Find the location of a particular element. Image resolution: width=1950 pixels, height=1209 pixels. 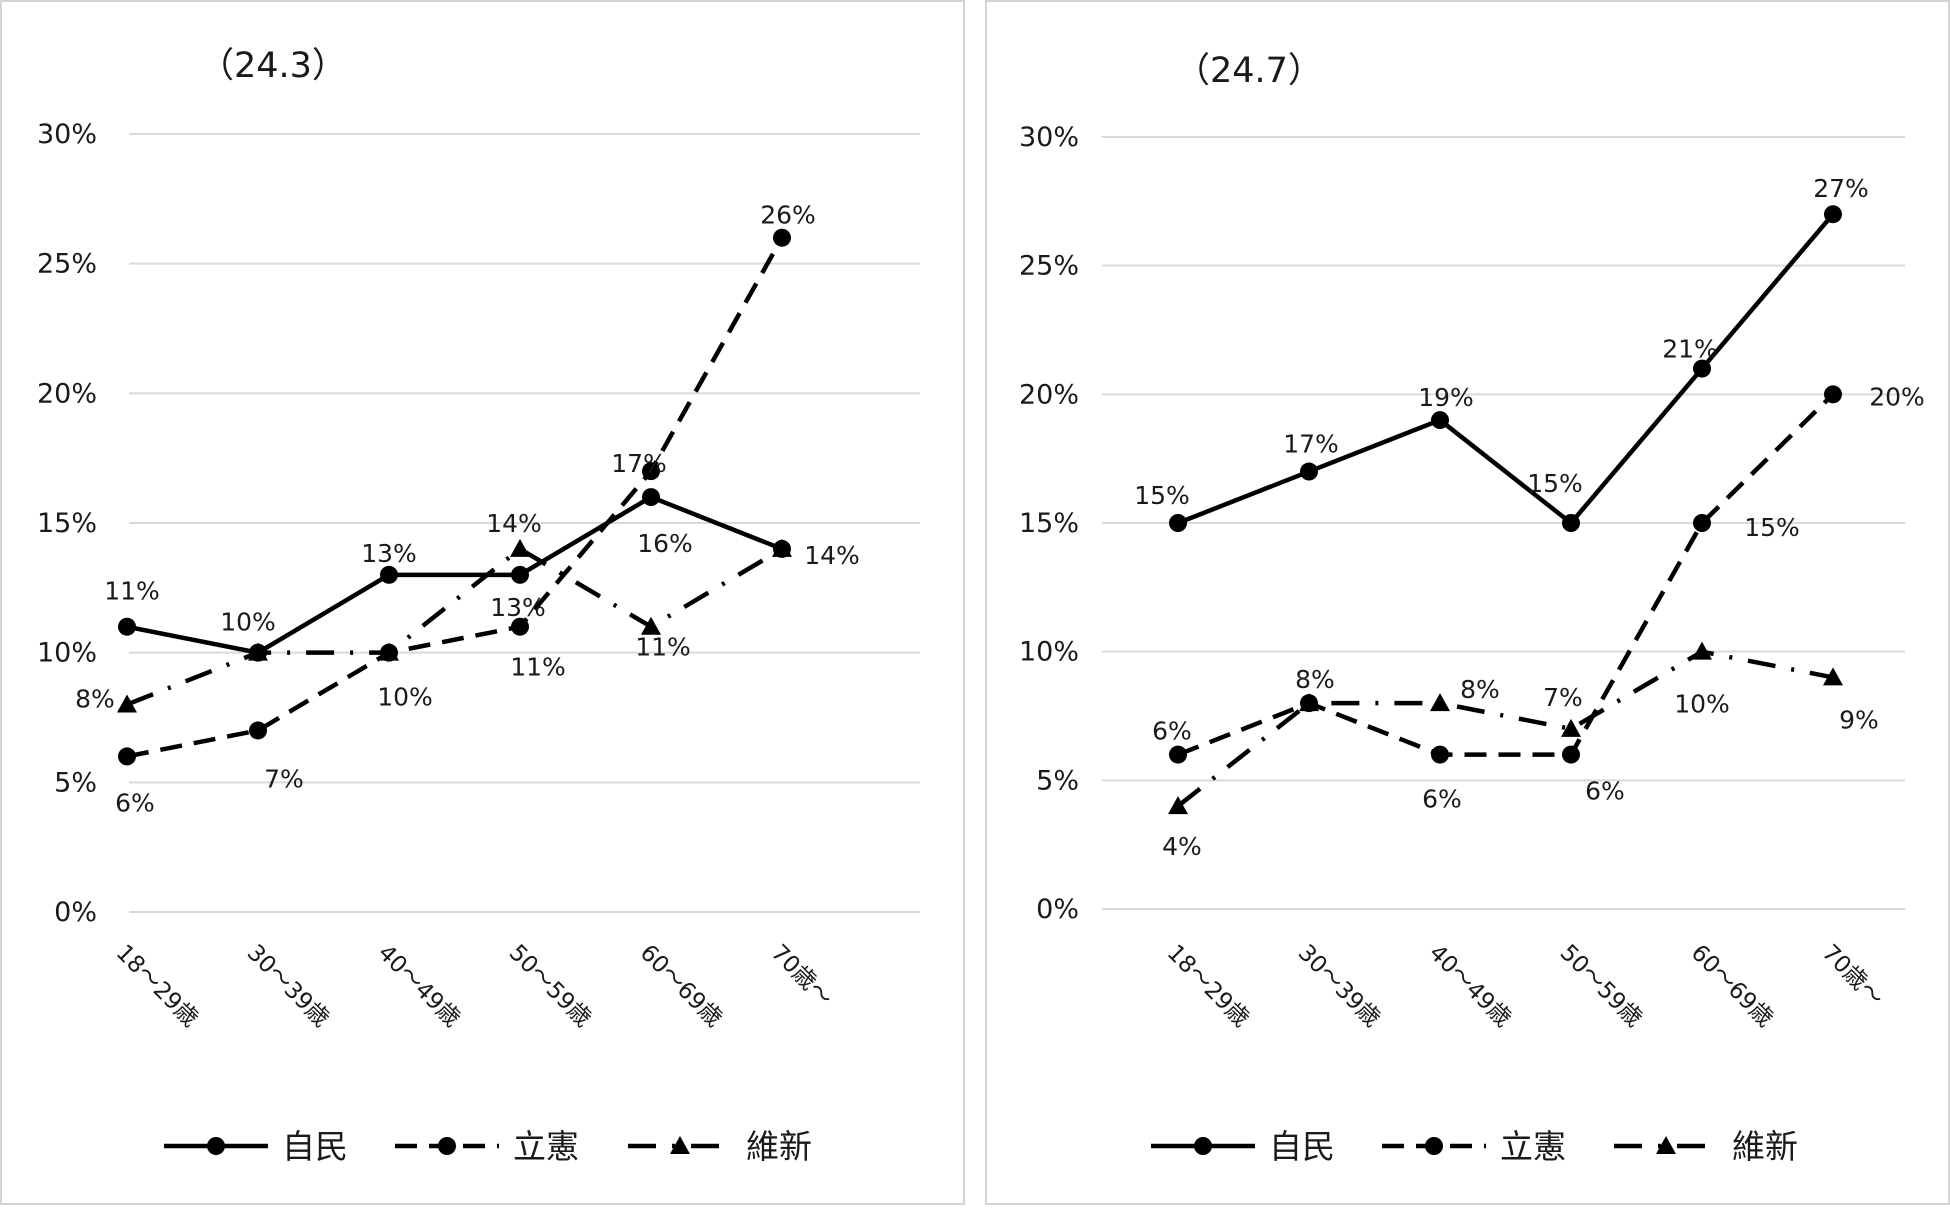

legend-label: 維新 is located at coordinates (1765, 1146).